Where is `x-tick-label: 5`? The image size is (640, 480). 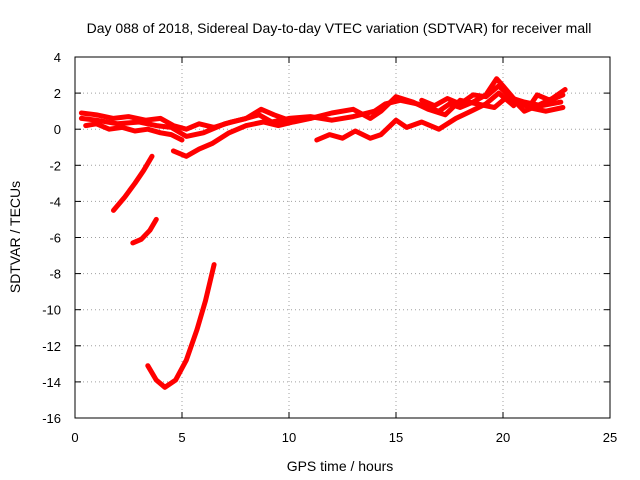 x-tick-label: 5 is located at coordinates (181, 437).